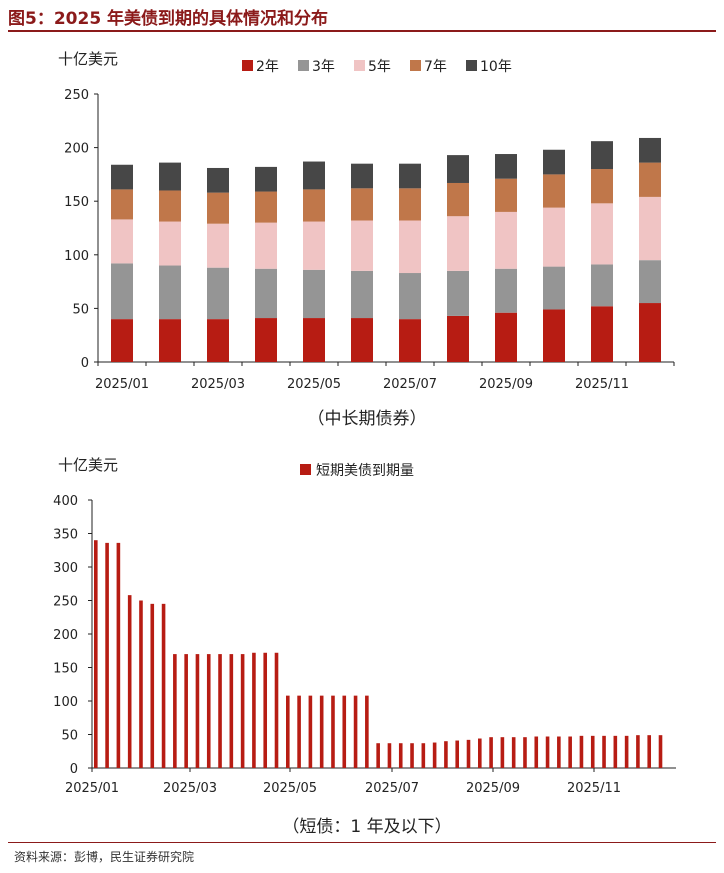 The width and height of the screenshot is (724, 873). I want to click on legend-label-4: 10年, so click(496, 67).